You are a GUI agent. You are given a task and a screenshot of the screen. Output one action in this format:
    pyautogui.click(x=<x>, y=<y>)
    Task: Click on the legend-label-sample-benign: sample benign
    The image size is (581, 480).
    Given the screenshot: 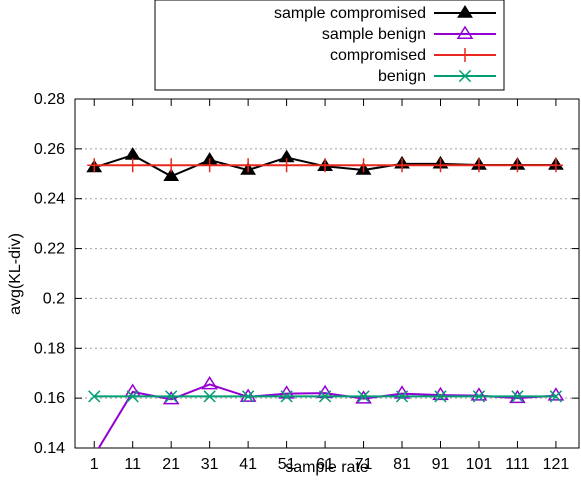 What is the action you would take?
    pyautogui.click(x=374, y=34)
    